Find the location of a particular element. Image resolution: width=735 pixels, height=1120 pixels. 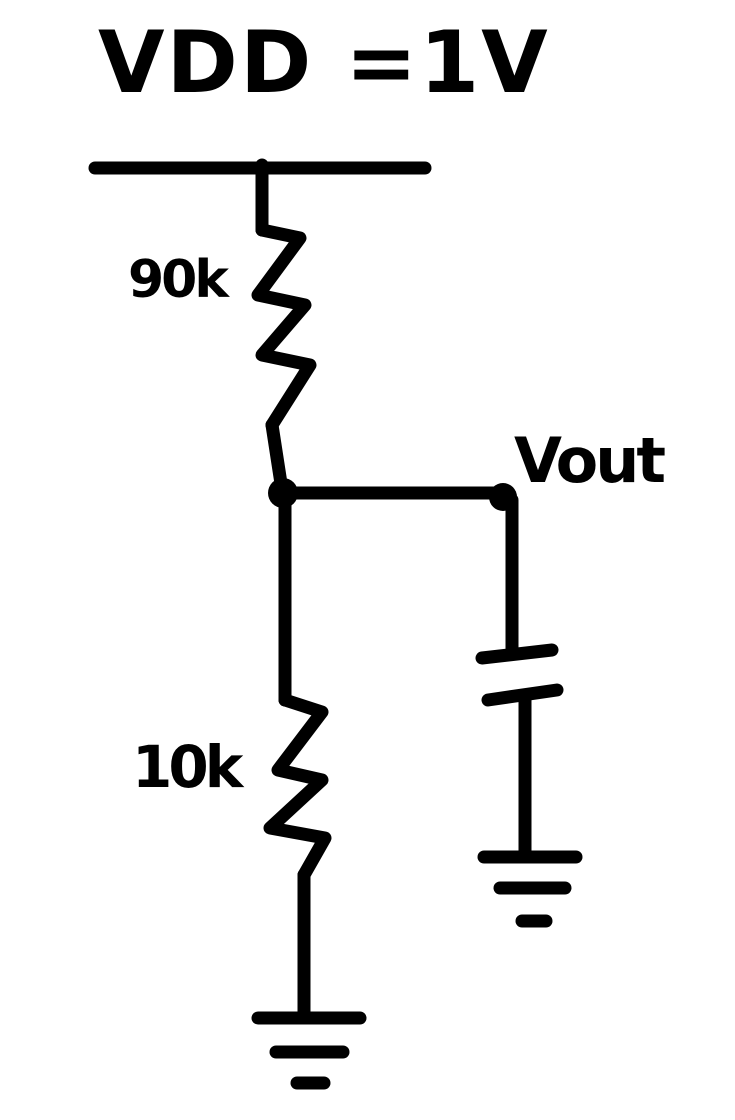

vout-label: Vout is located at coordinates (590, 460).